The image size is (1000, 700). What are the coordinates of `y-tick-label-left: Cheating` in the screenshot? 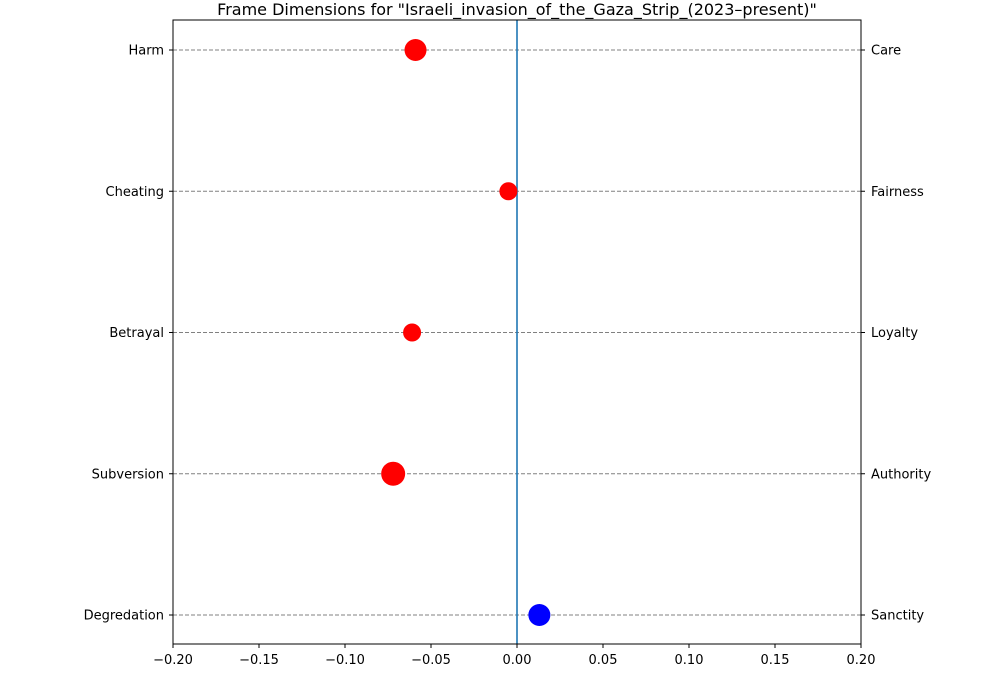 It's located at (135, 192).